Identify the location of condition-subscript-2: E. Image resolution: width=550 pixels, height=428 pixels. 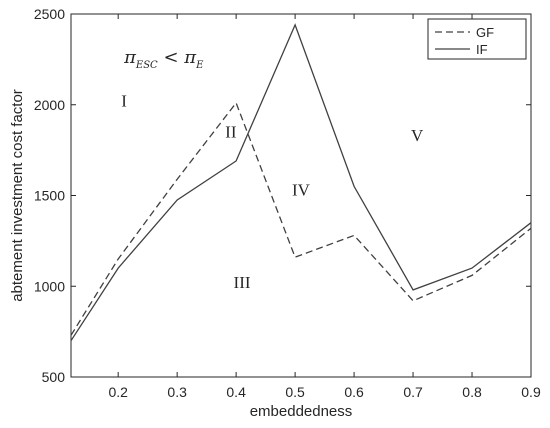
(199, 65).